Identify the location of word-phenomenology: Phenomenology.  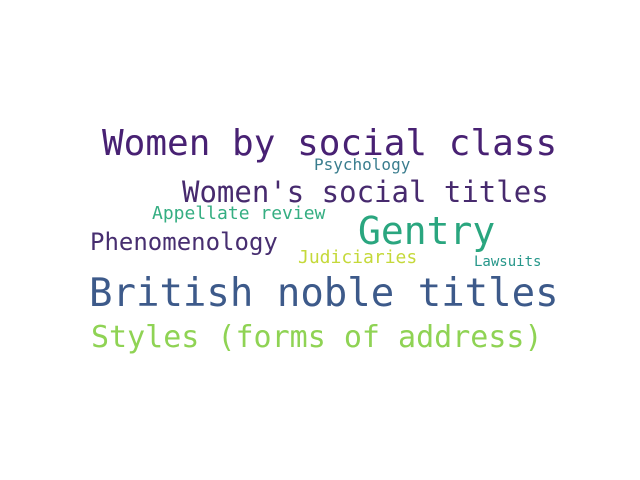
(184, 242).